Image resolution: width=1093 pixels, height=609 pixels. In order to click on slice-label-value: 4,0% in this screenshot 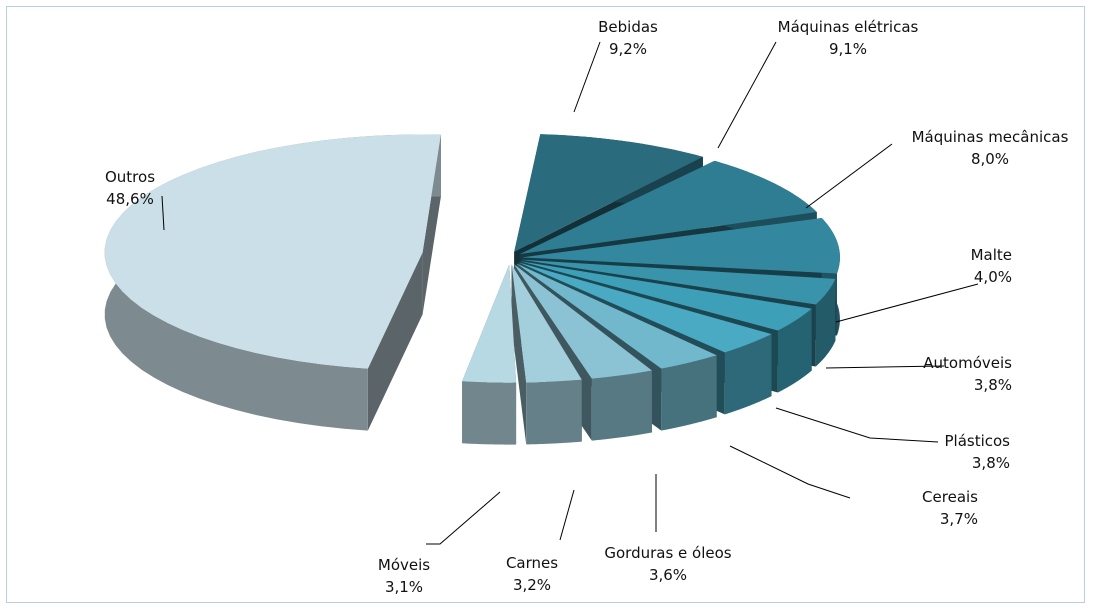, I will do `click(993, 277)`.